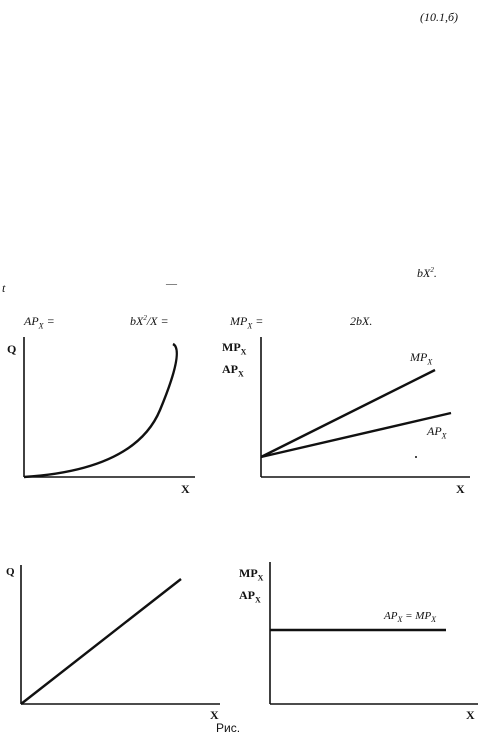 Image resolution: width=489 pixels, height=735 pixels. I want to click on text-fragment-t: t, so click(4, 288).